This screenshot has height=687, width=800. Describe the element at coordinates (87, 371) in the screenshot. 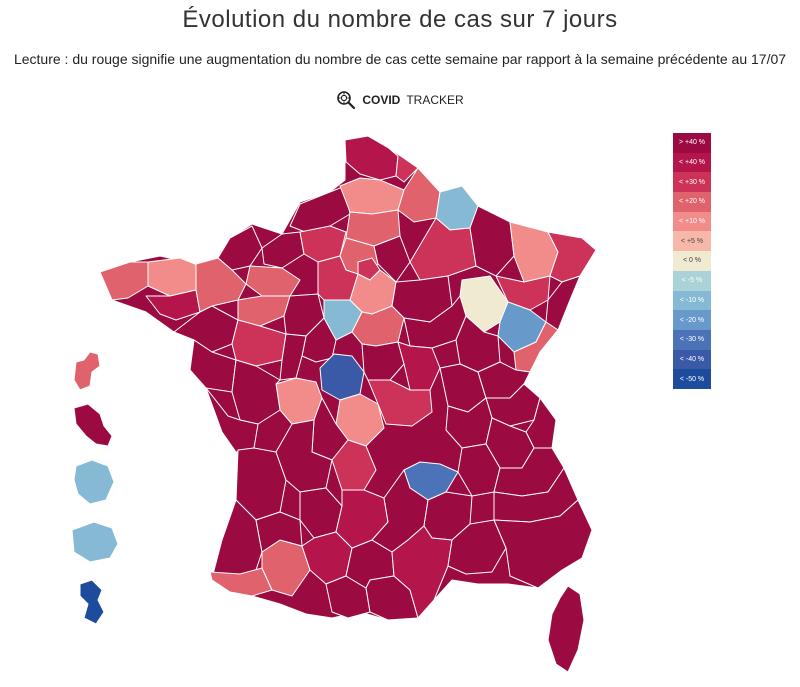

I see `guadeloupe` at that location.